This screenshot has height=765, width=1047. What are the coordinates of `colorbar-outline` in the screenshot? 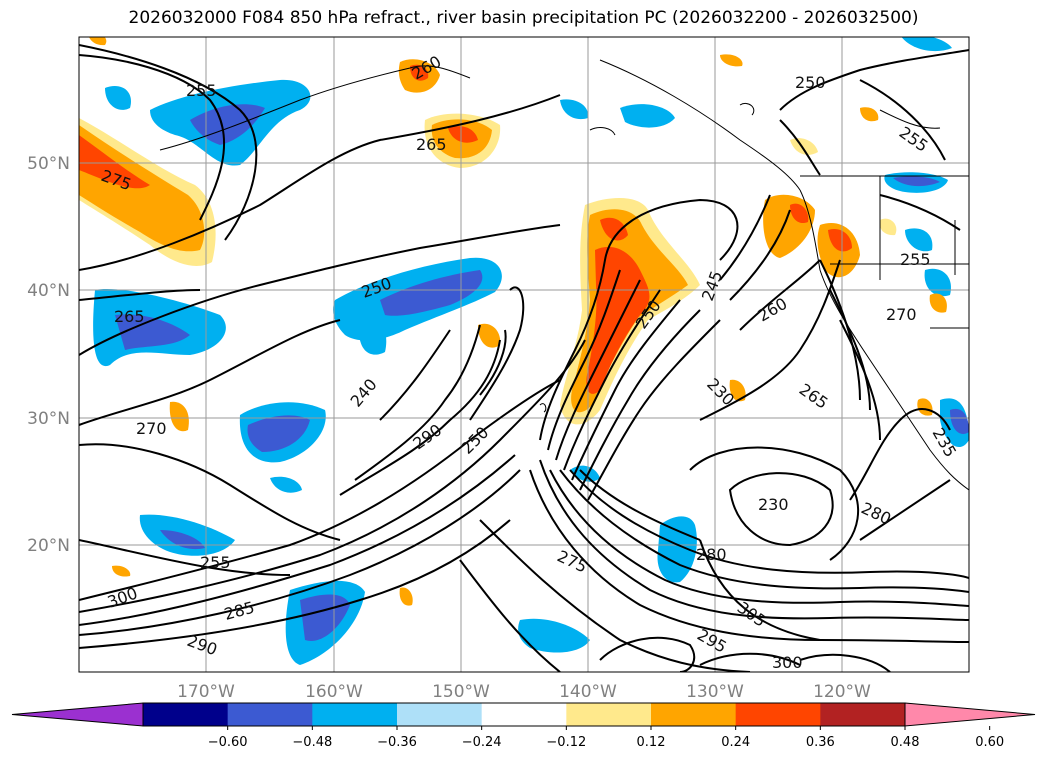 It's located at (524, 714).